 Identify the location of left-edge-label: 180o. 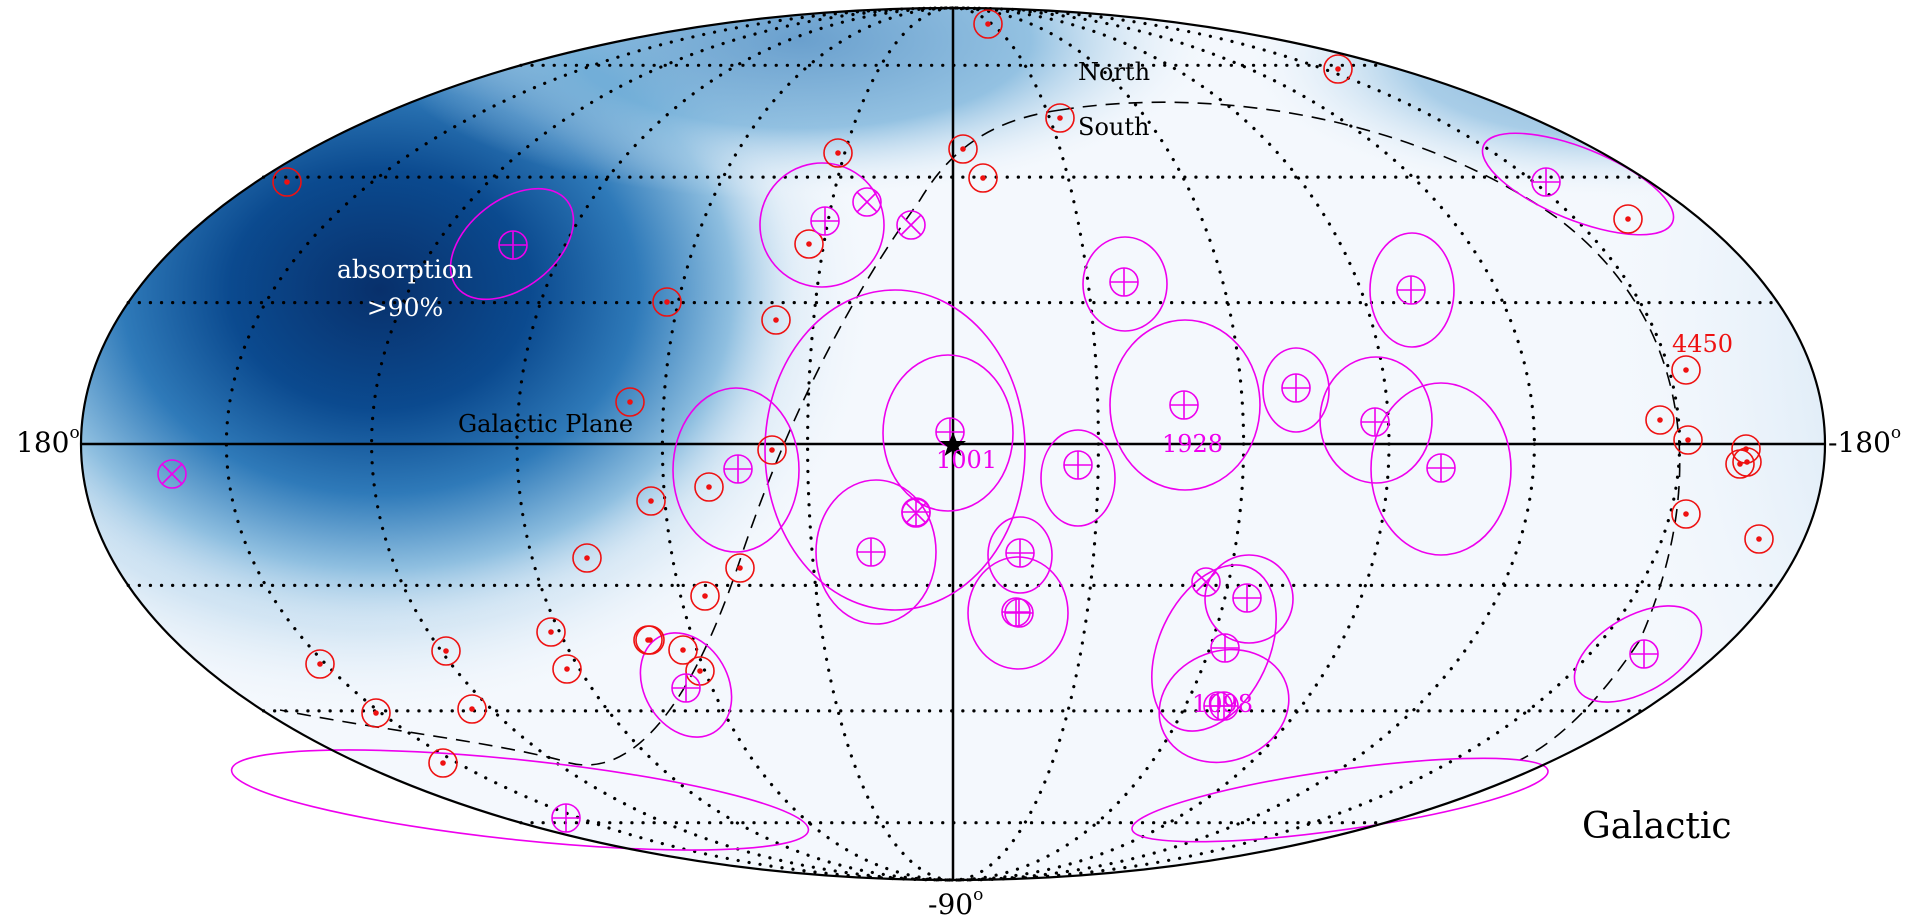
(48, 441).